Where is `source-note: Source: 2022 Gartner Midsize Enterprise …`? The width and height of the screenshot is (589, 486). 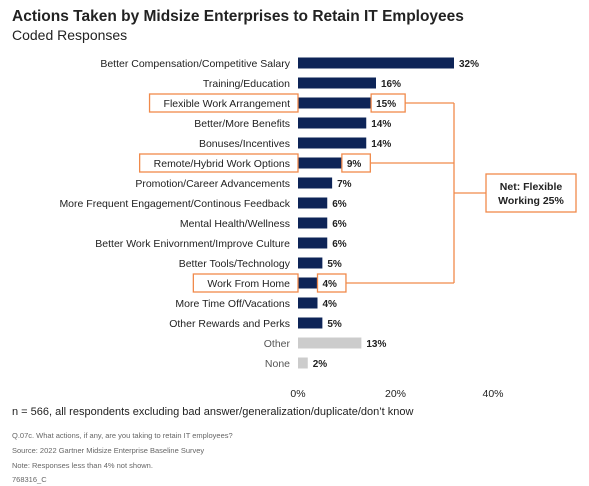 source-note: Source: 2022 Gartner Midsize Enterprise … is located at coordinates (108, 450).